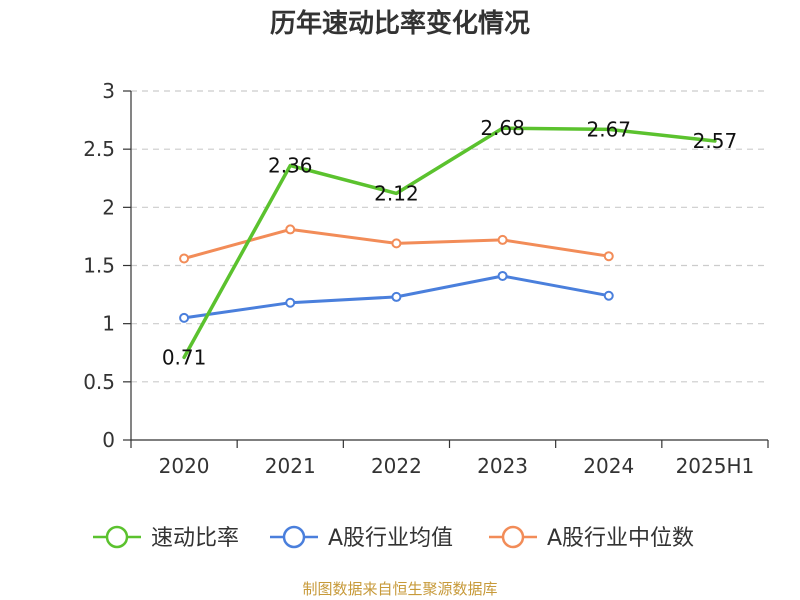 The width and height of the screenshot is (800, 600). I want to click on source-note: 制图数据来自恒生聚源数据库, so click(399, 589).